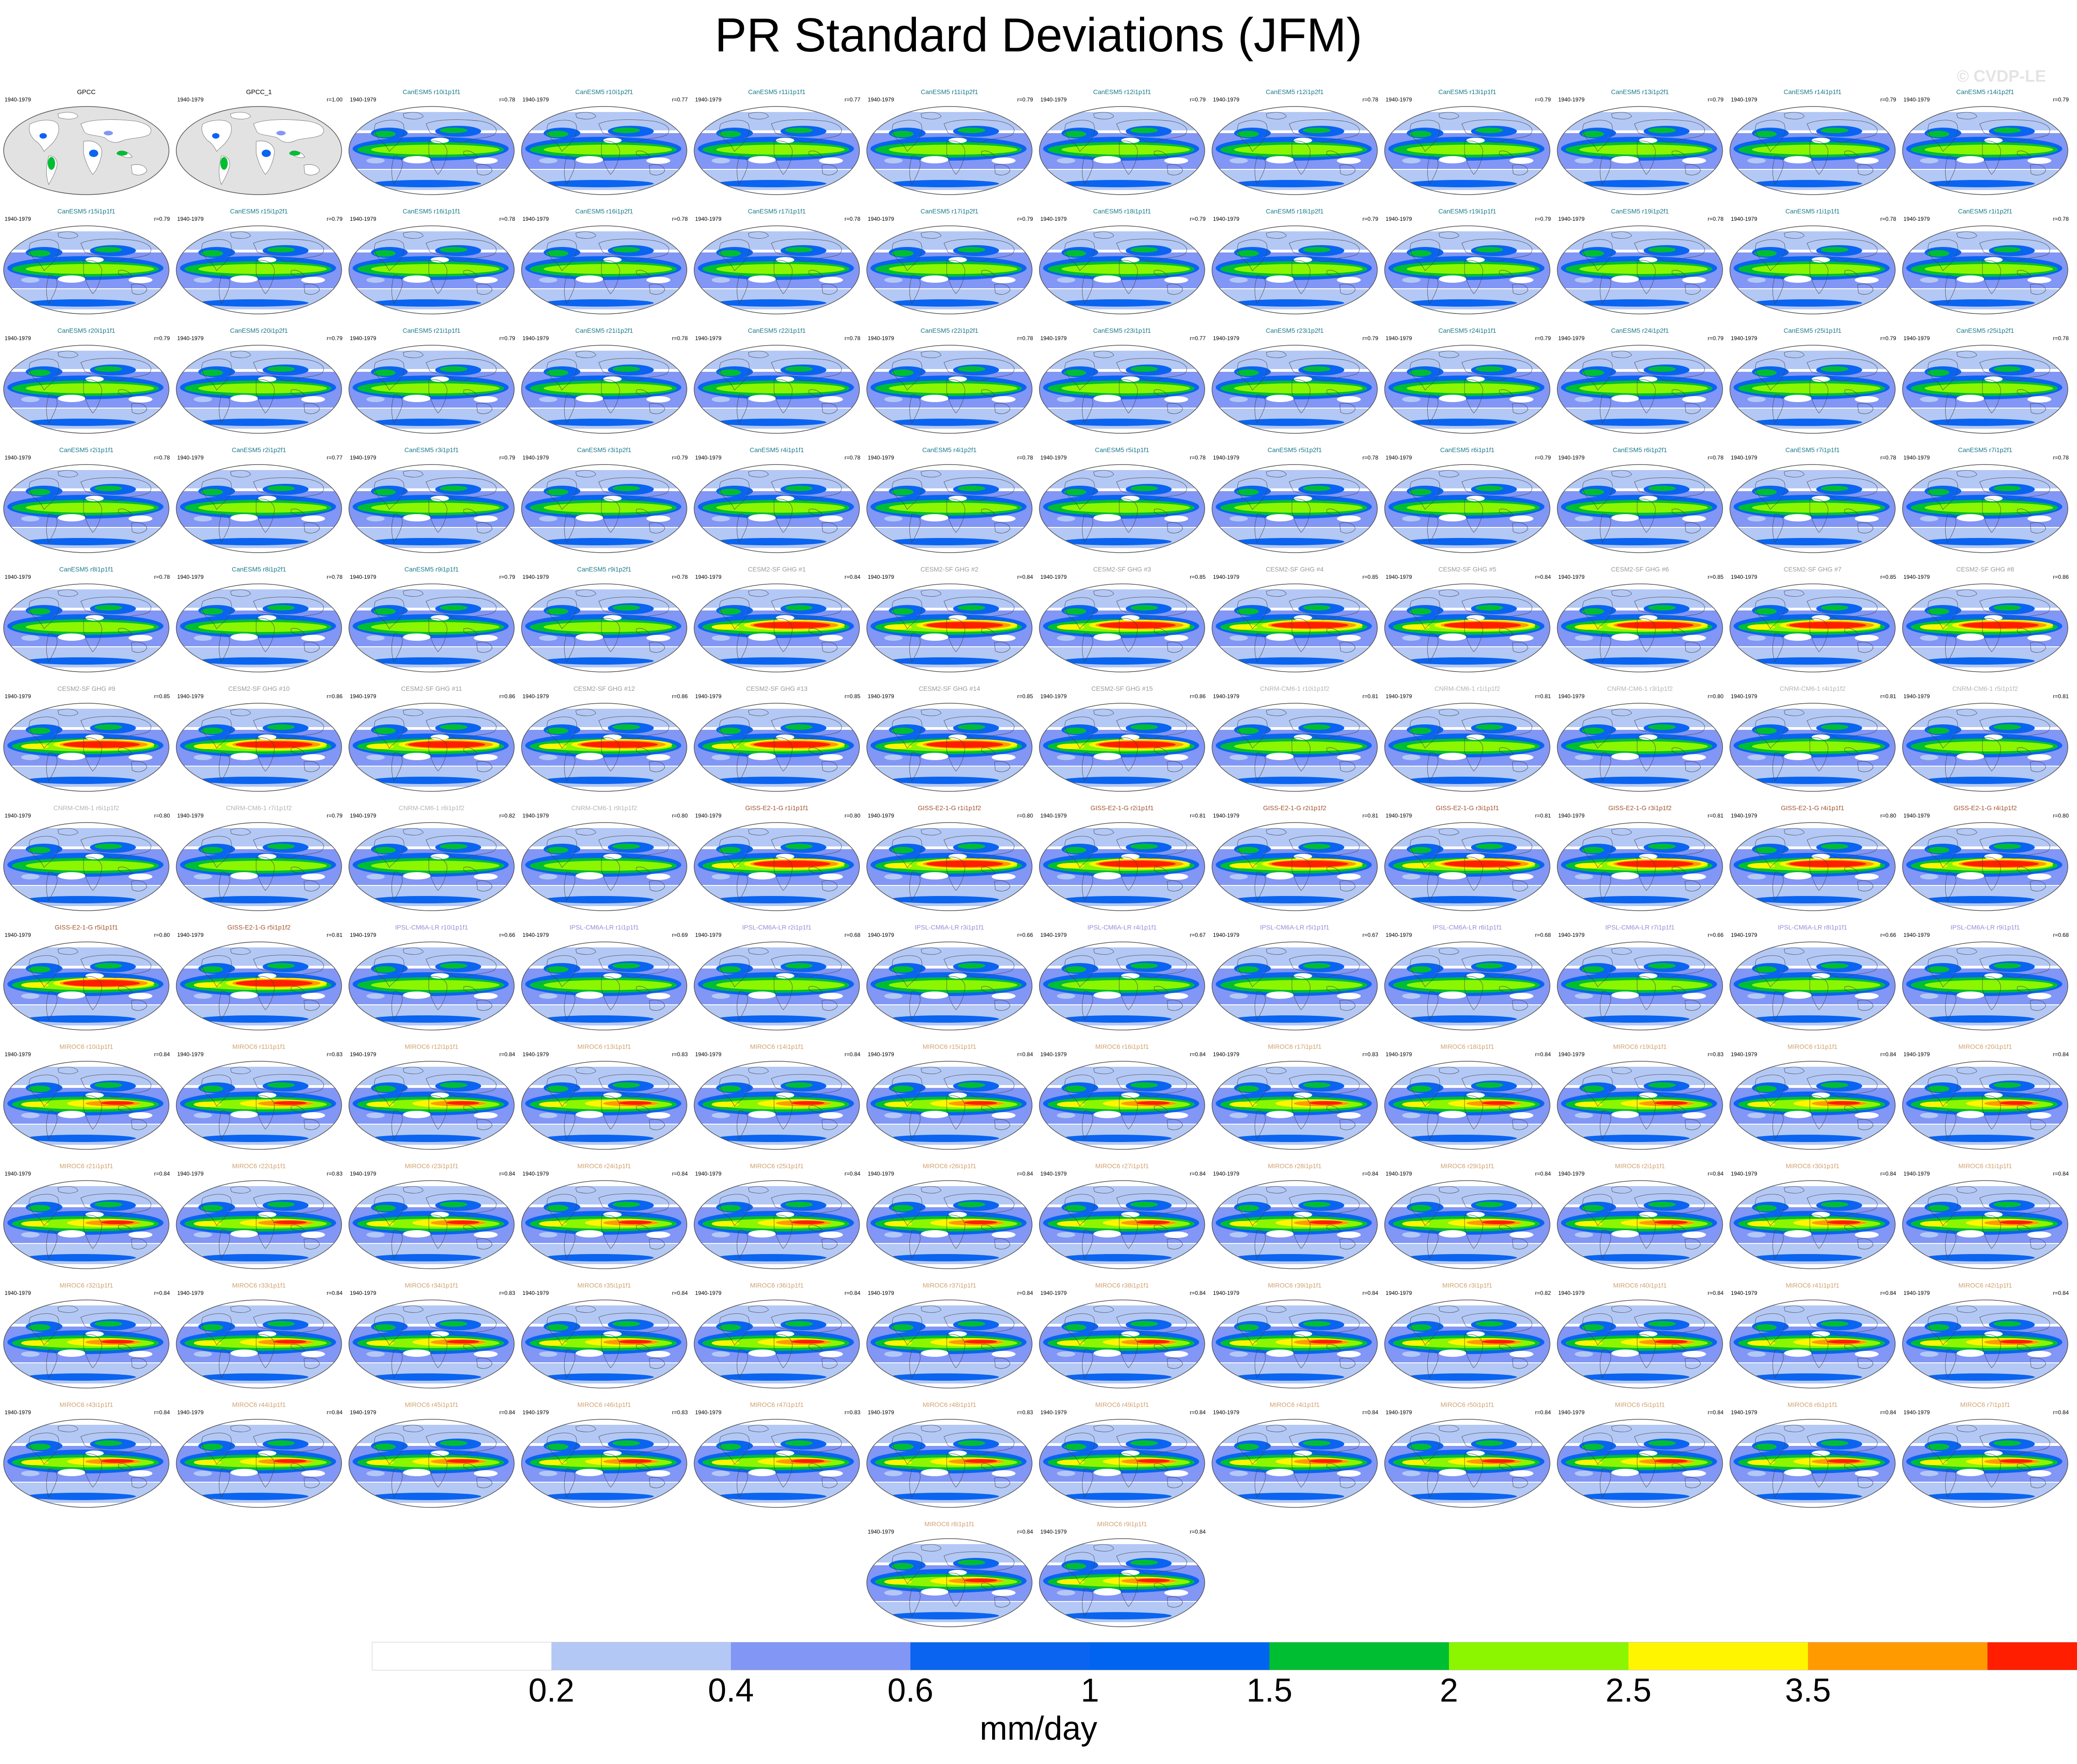  I want to click on map-panel: CNRM-CM6-1 r4i1p1f2 1940-1979 r=0.81, so click(1812, 738).